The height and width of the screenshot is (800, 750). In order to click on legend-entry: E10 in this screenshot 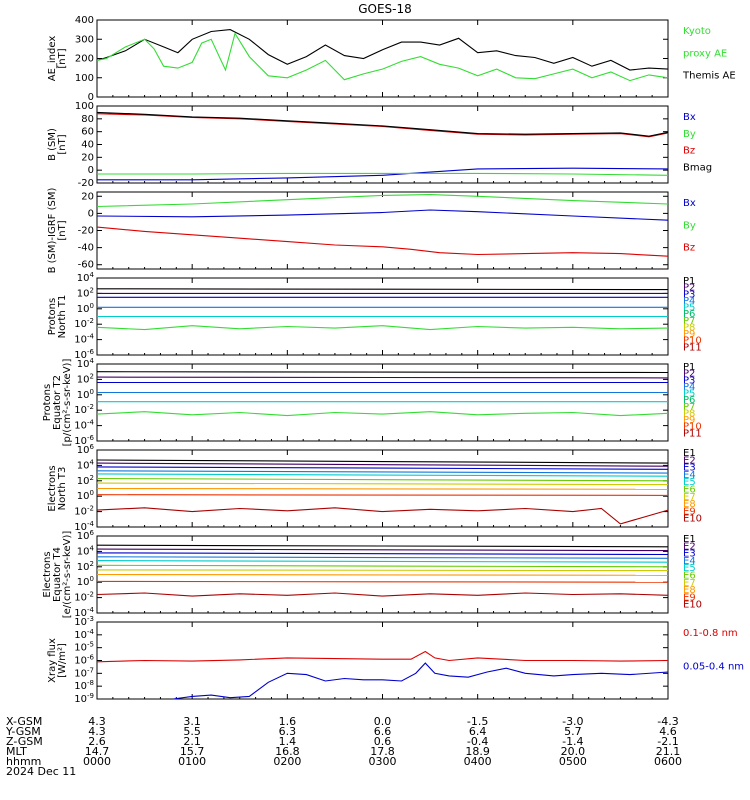, I will do `click(692, 519)`.